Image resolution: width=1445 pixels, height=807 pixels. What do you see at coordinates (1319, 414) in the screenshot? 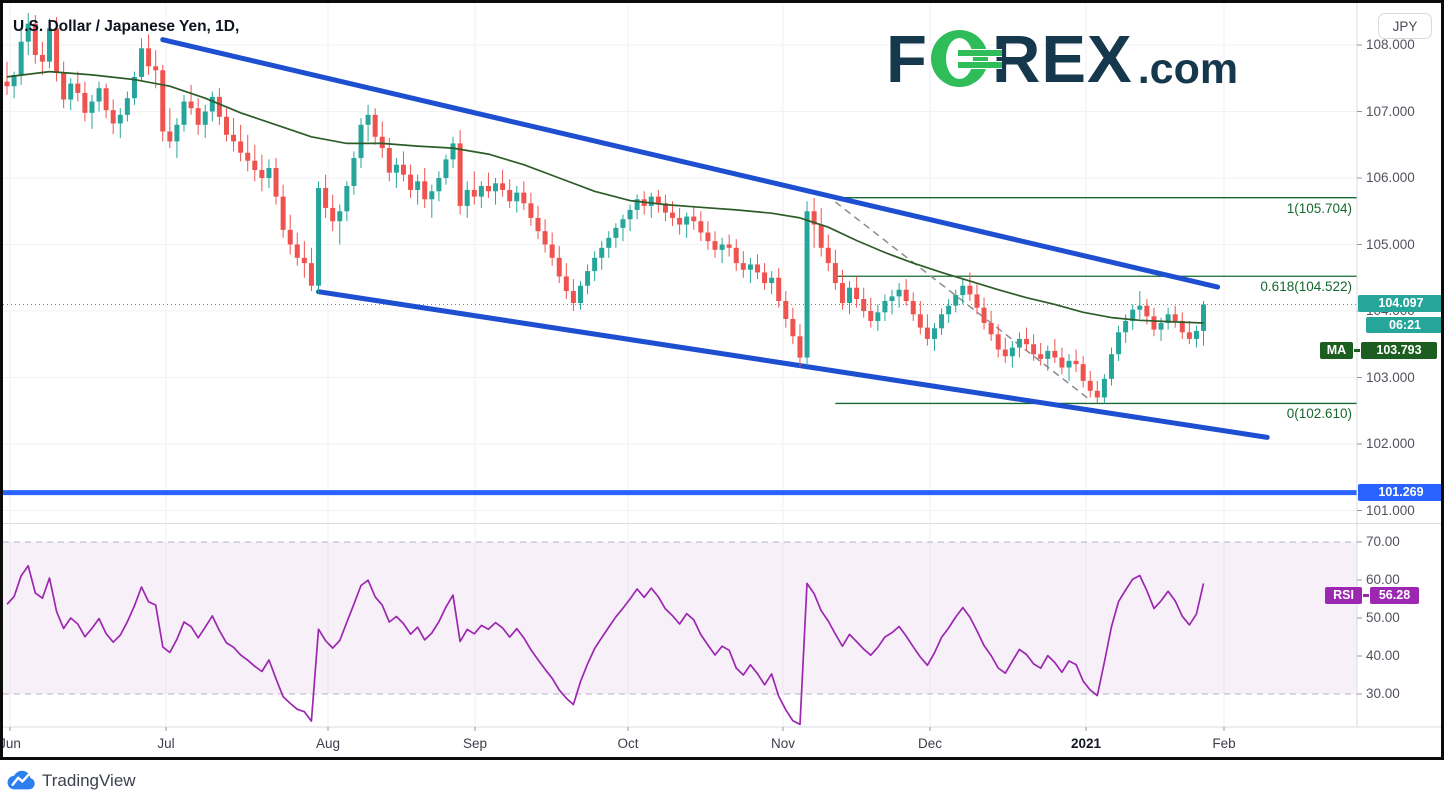
I see `fib-level-label: 0(102.610)` at bounding box center [1319, 414].